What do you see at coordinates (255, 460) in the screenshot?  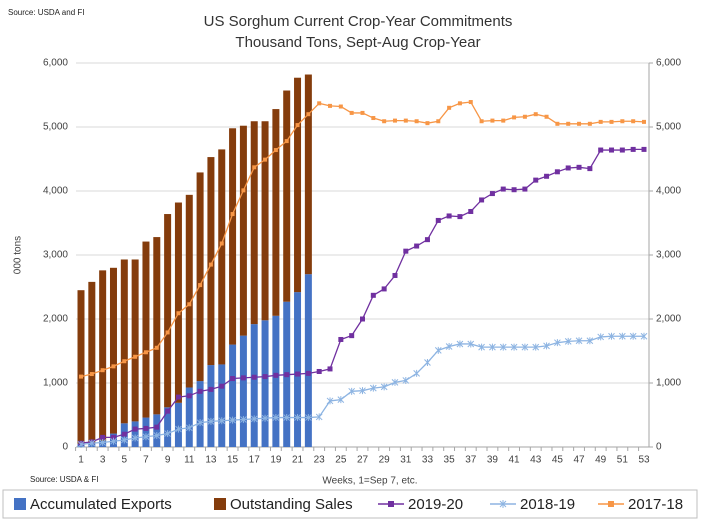 I see `x-tick-label: 17` at bounding box center [255, 460].